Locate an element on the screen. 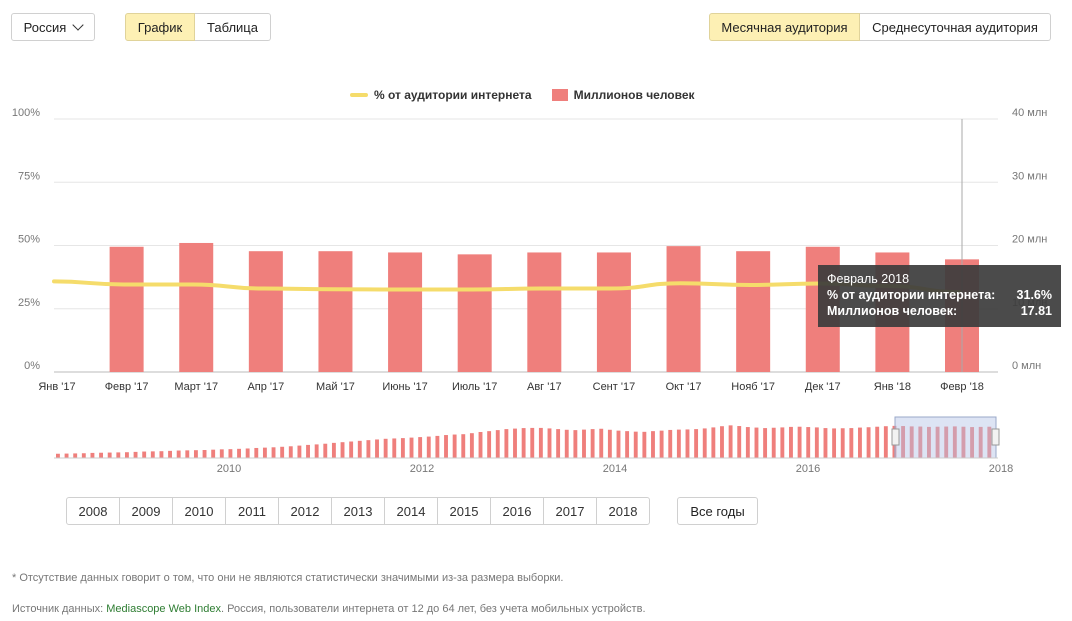 The image size is (1072, 621). legend-bar-label: Миллионов человек is located at coordinates (634, 95).